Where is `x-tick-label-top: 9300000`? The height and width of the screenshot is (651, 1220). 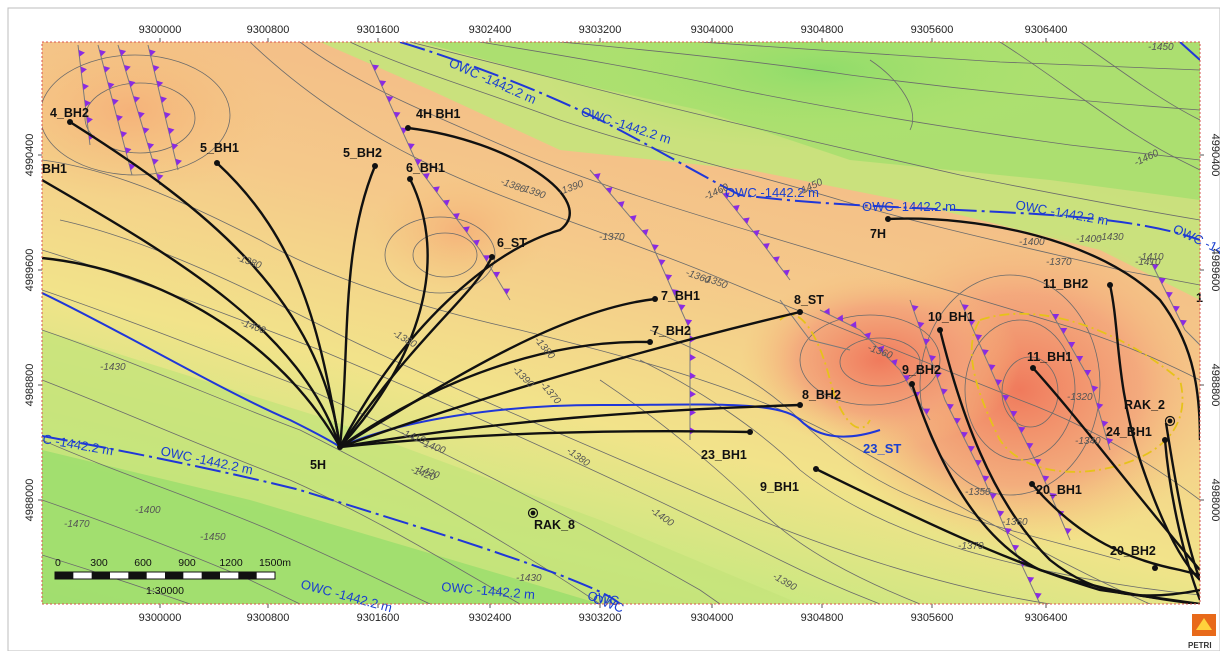
x-tick-label-top: 9300000 is located at coordinates (160, 30).